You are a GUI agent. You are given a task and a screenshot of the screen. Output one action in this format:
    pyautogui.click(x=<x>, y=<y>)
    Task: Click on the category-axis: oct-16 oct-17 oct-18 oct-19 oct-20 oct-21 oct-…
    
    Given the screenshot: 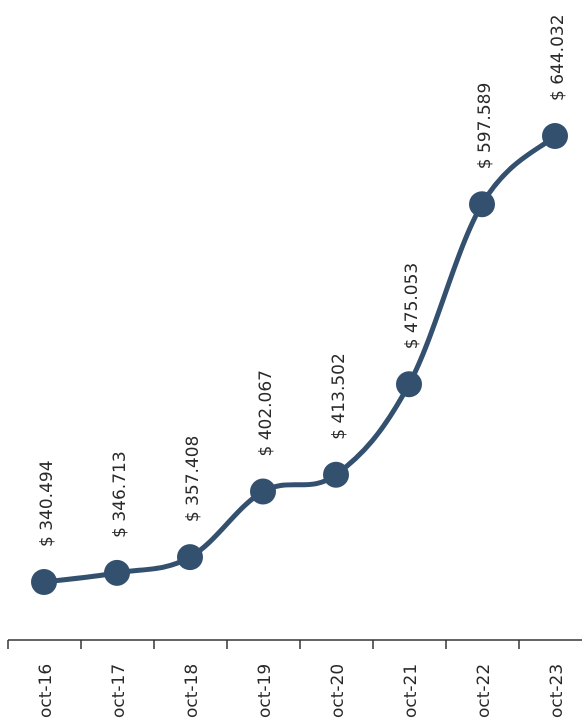 What is the action you would take?
    pyautogui.click(x=294, y=678)
    